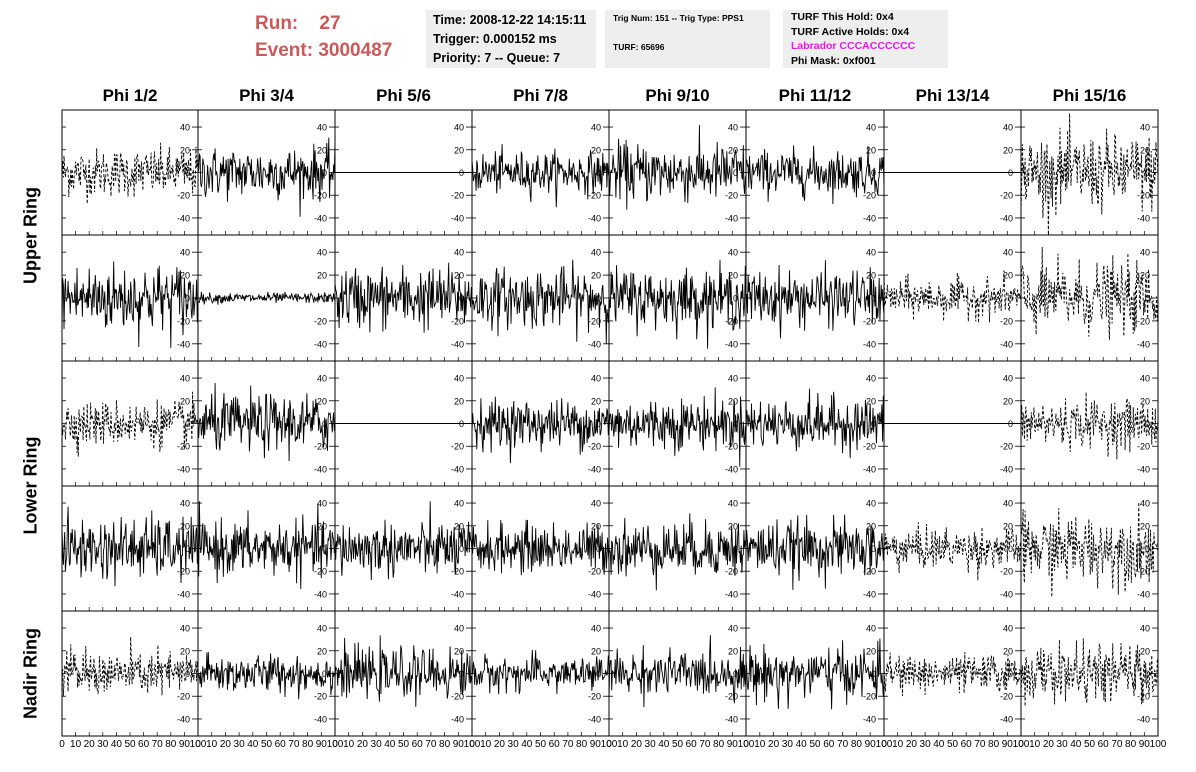  I want to click on trace-r1-c2, so click(403, 297).